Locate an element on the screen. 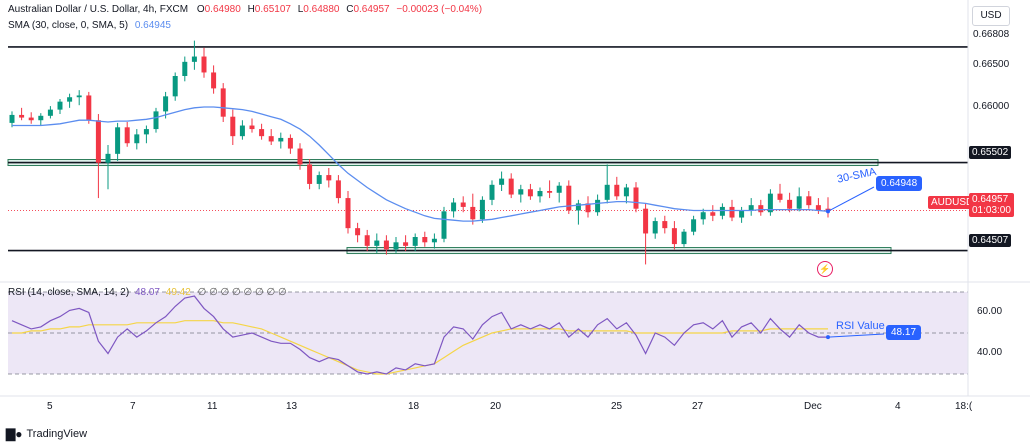 This screenshot has height=445, width=1030. legend-low: 0.64880 is located at coordinates (321, 9).